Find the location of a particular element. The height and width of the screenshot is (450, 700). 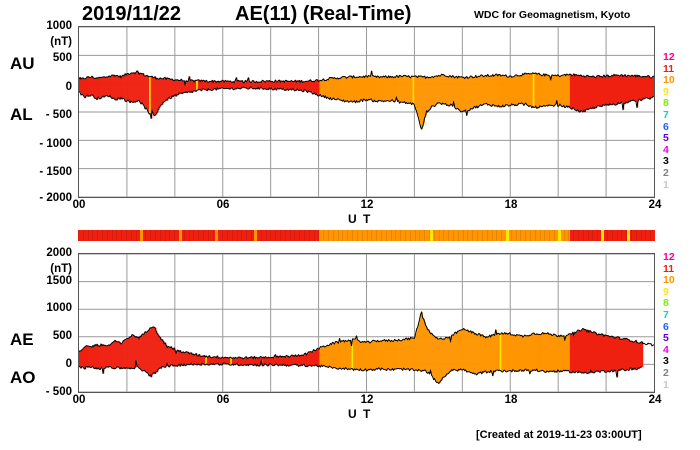

legend-top: 12 11 10 9 8 7 6 5 4 3 2 1 is located at coordinates (674, 121).